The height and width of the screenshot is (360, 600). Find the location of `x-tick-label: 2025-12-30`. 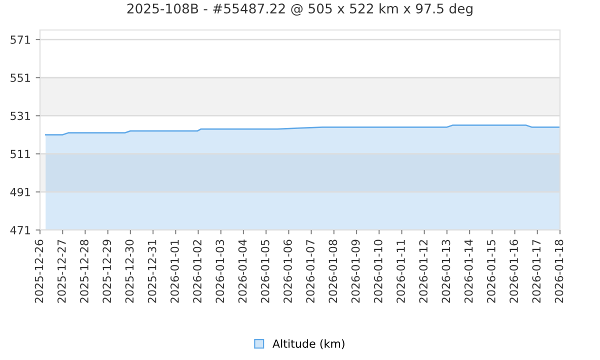

x-tick-label: 2025-12-30 is located at coordinates (129, 271).